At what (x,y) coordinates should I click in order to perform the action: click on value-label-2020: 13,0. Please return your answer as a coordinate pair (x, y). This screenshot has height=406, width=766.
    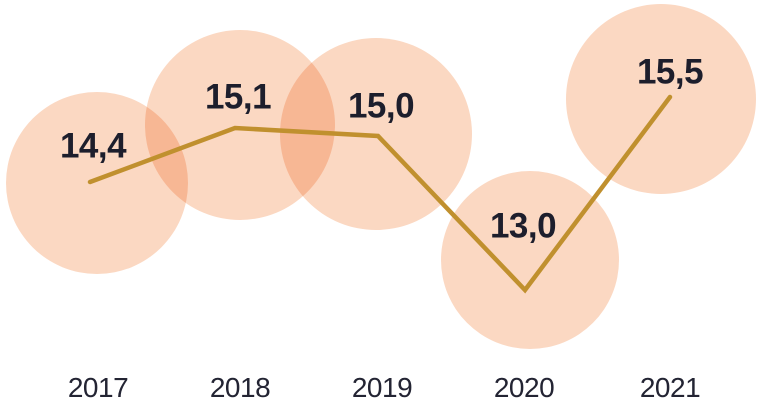
    Looking at the image, I should click on (523, 226).